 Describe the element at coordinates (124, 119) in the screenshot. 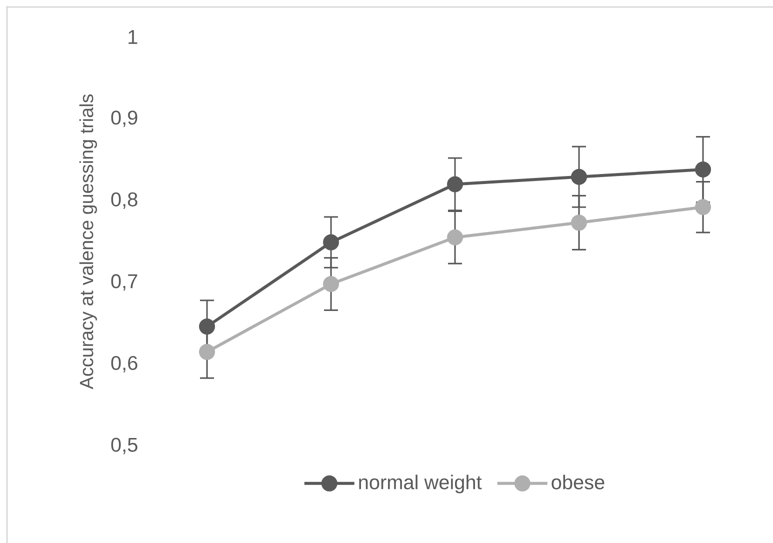

I see `y-tick-label: 0,9` at that location.